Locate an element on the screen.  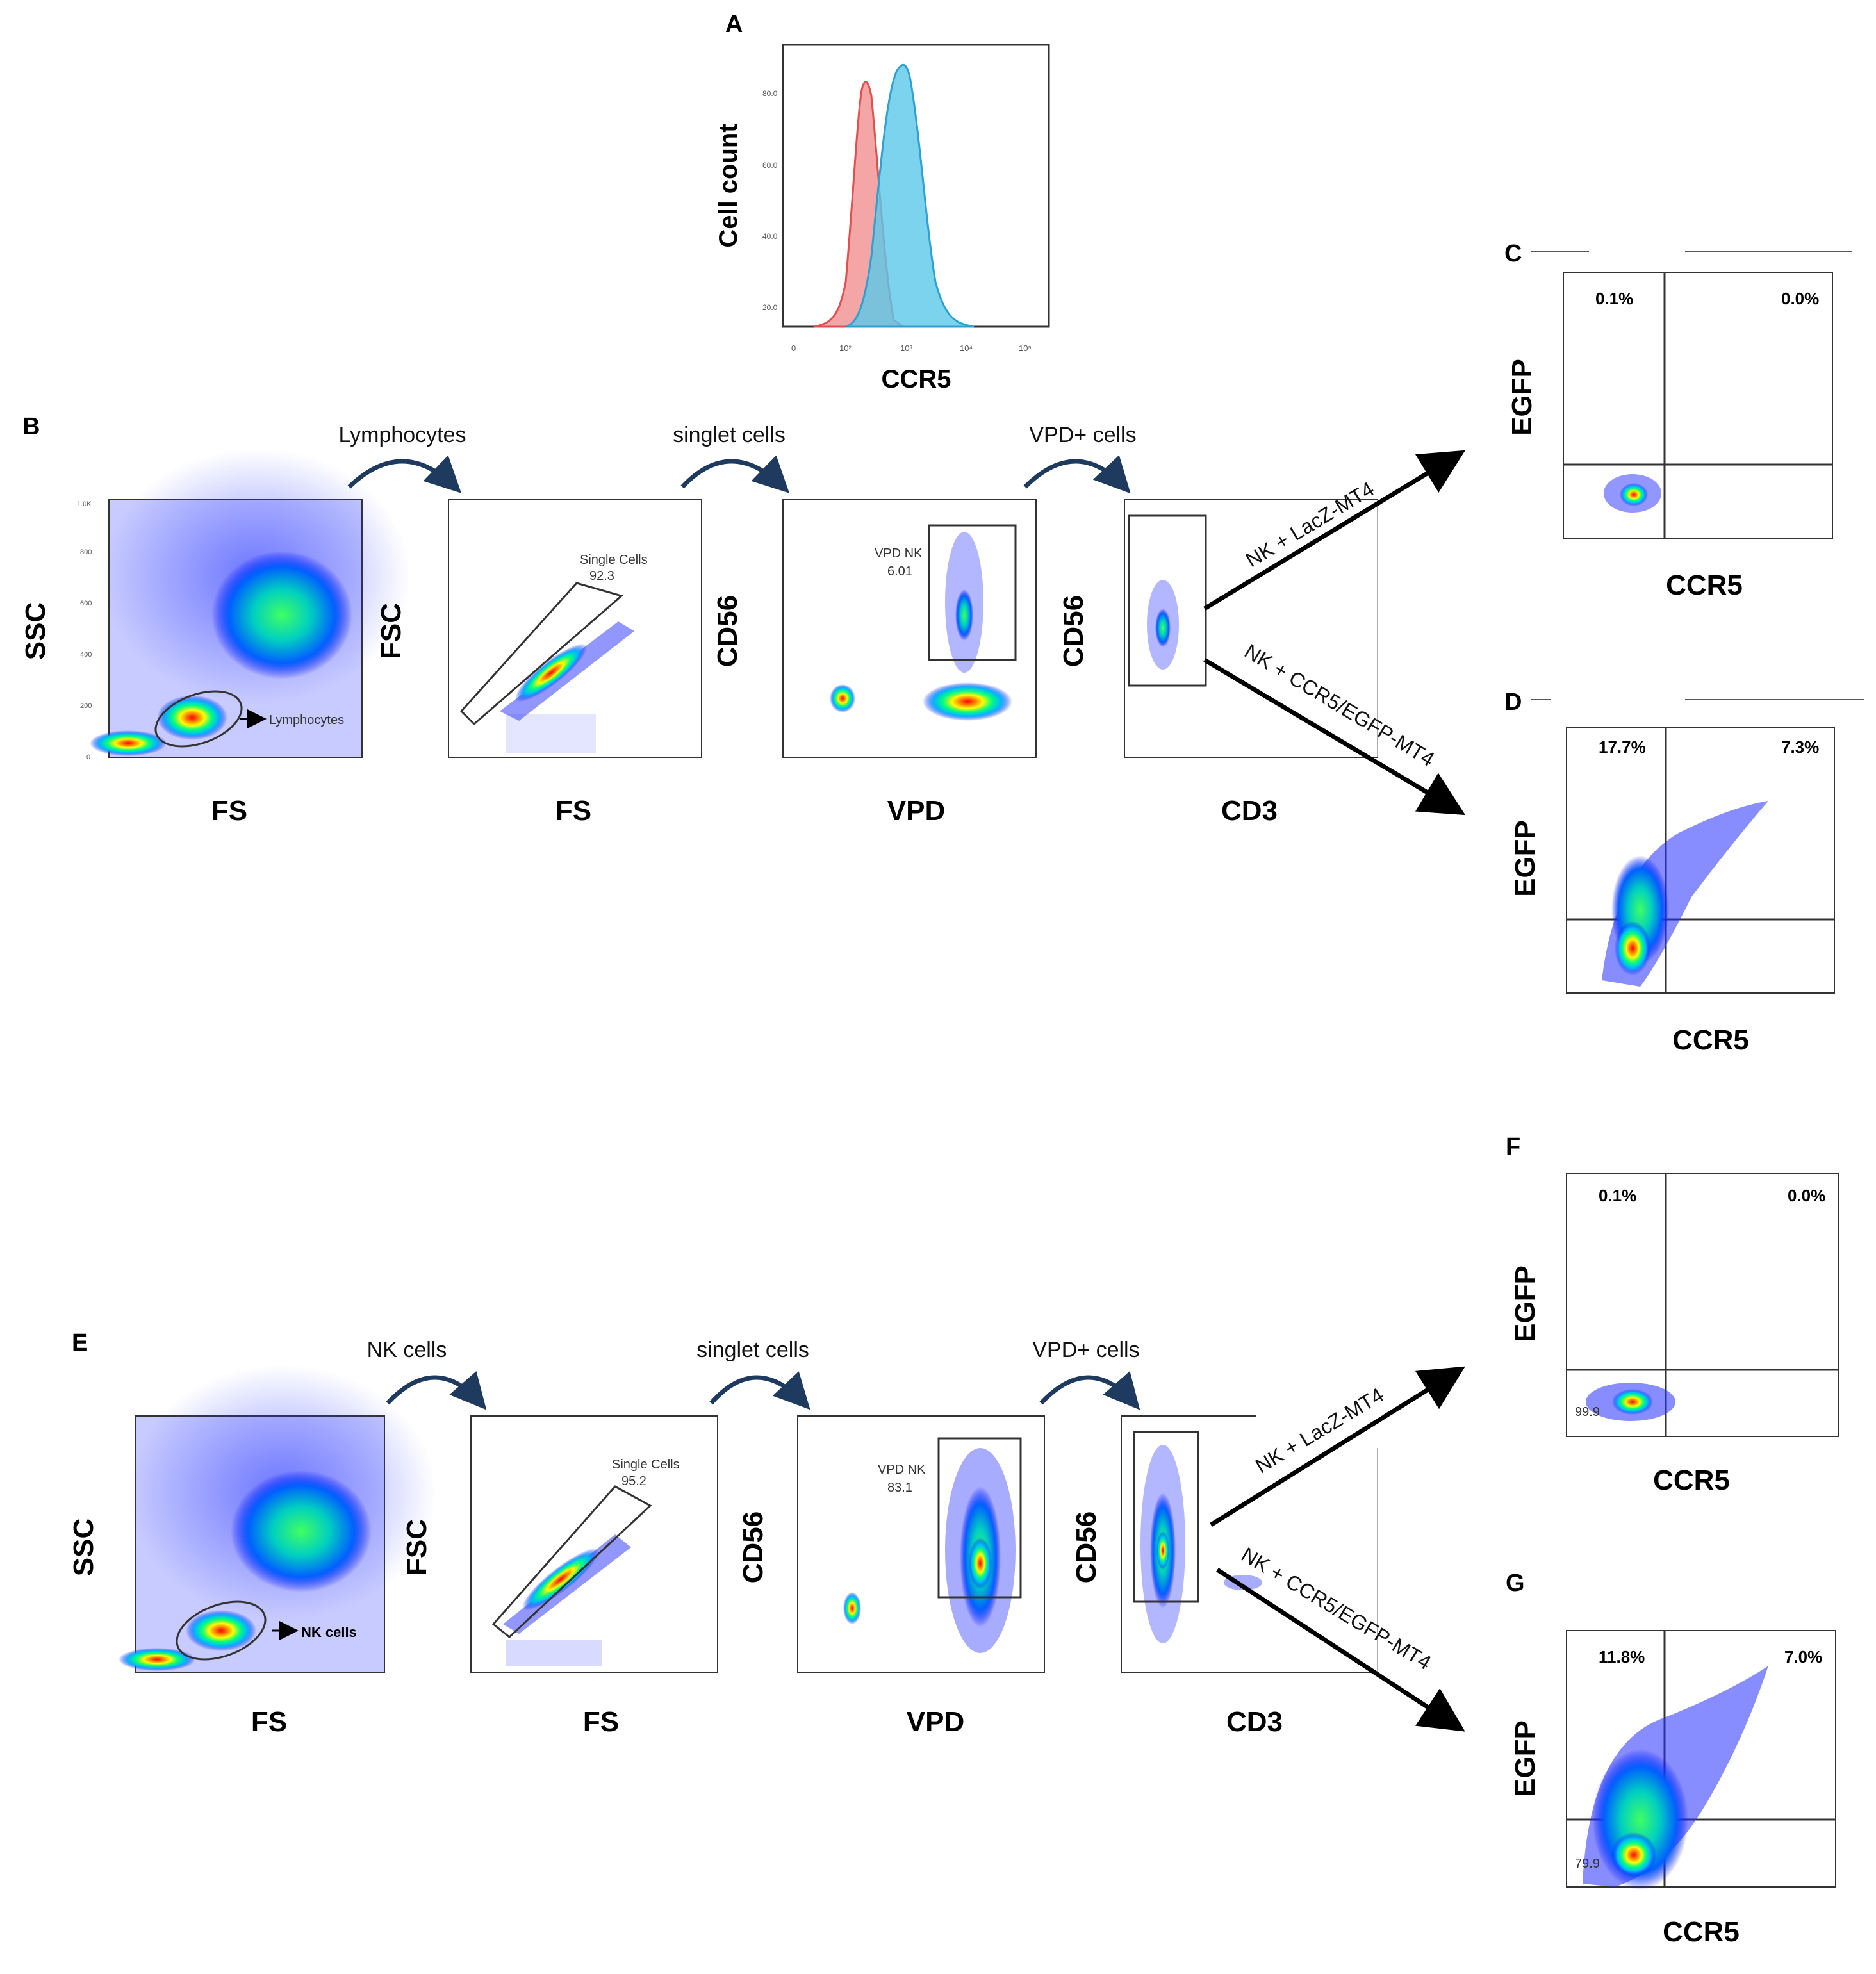
arrow-e-lacz is located at coordinates (1337, 1446).